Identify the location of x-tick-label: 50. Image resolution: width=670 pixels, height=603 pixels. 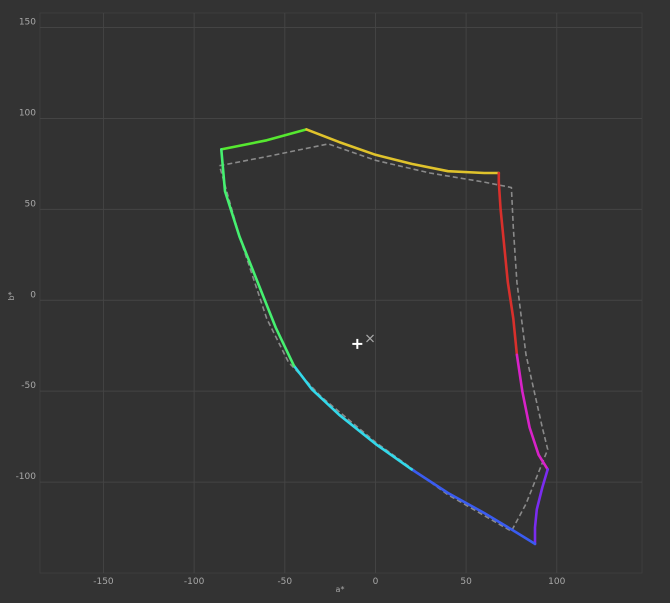
(466, 582).